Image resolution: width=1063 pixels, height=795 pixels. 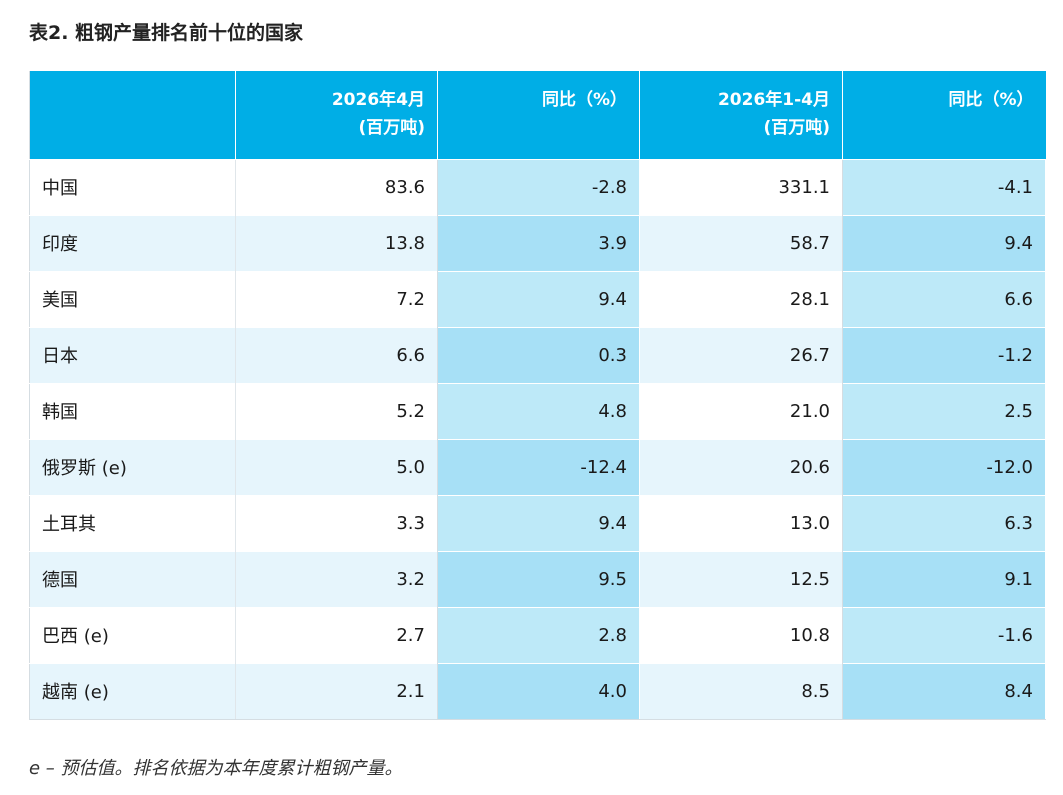 I want to click on april-output-cell: 3.2, so click(x=336, y=578).